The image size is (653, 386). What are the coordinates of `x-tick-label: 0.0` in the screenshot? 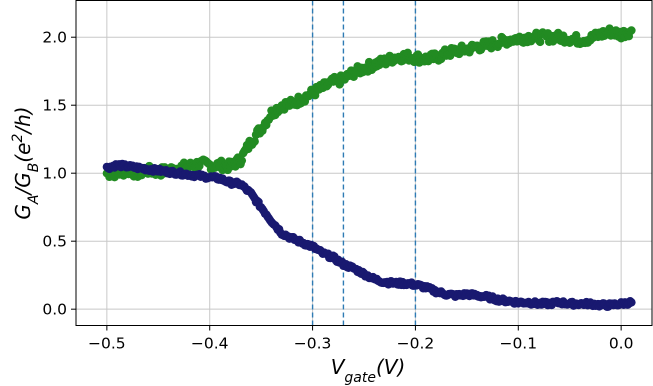 It's located at (621, 344).